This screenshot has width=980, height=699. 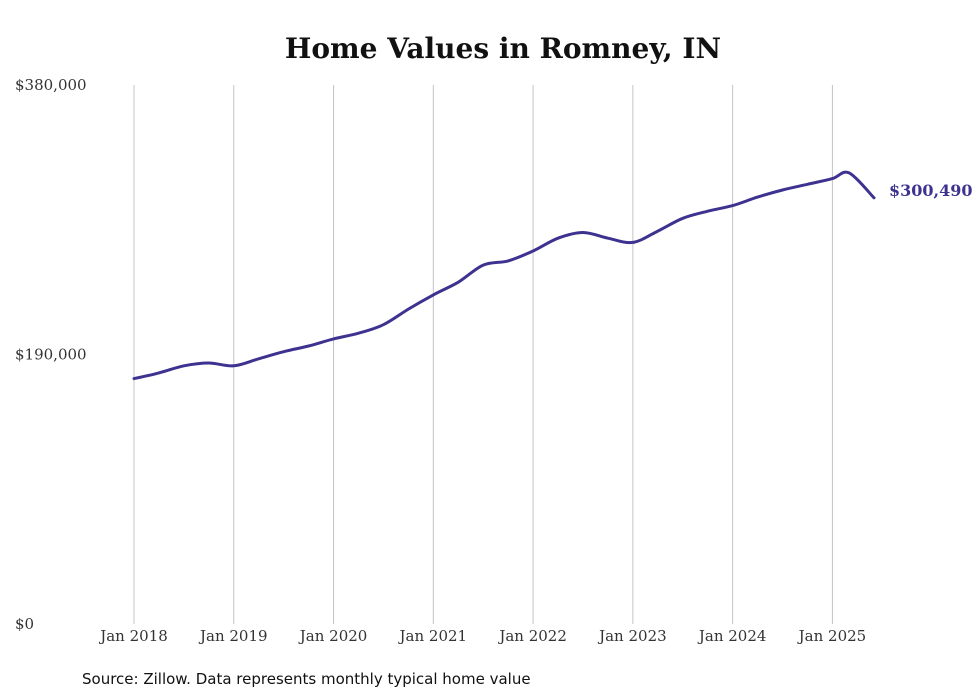 I want to click on x-tick-label: Jan 2024, so click(x=732, y=636).